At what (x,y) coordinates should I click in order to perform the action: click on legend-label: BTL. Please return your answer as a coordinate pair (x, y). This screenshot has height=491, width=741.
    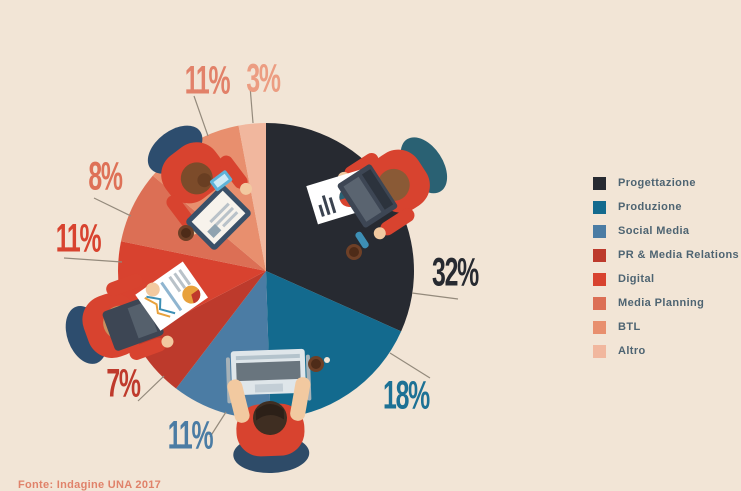
    Looking at the image, I should click on (629, 327).